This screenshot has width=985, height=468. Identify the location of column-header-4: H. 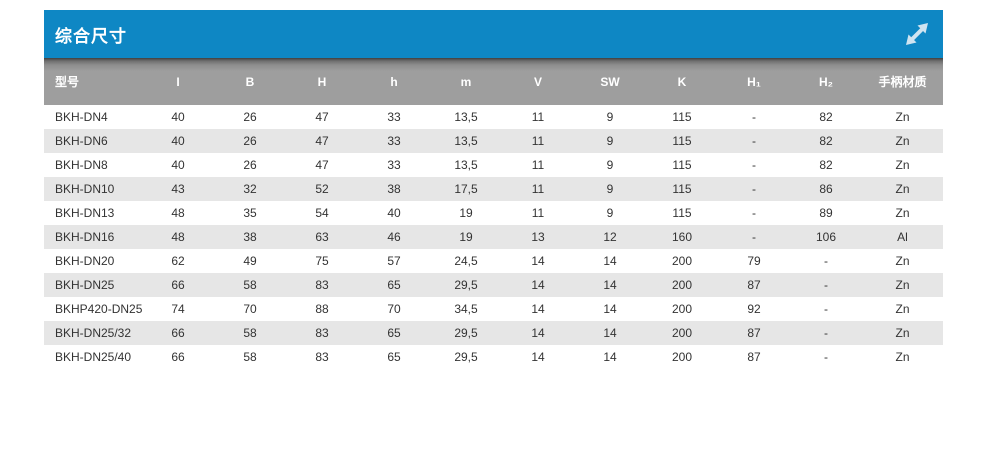
(322, 81).